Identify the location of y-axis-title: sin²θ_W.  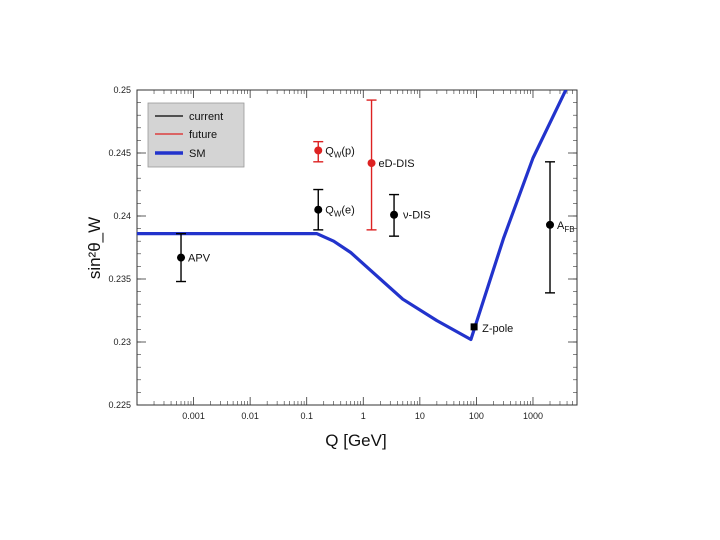
(94, 248).